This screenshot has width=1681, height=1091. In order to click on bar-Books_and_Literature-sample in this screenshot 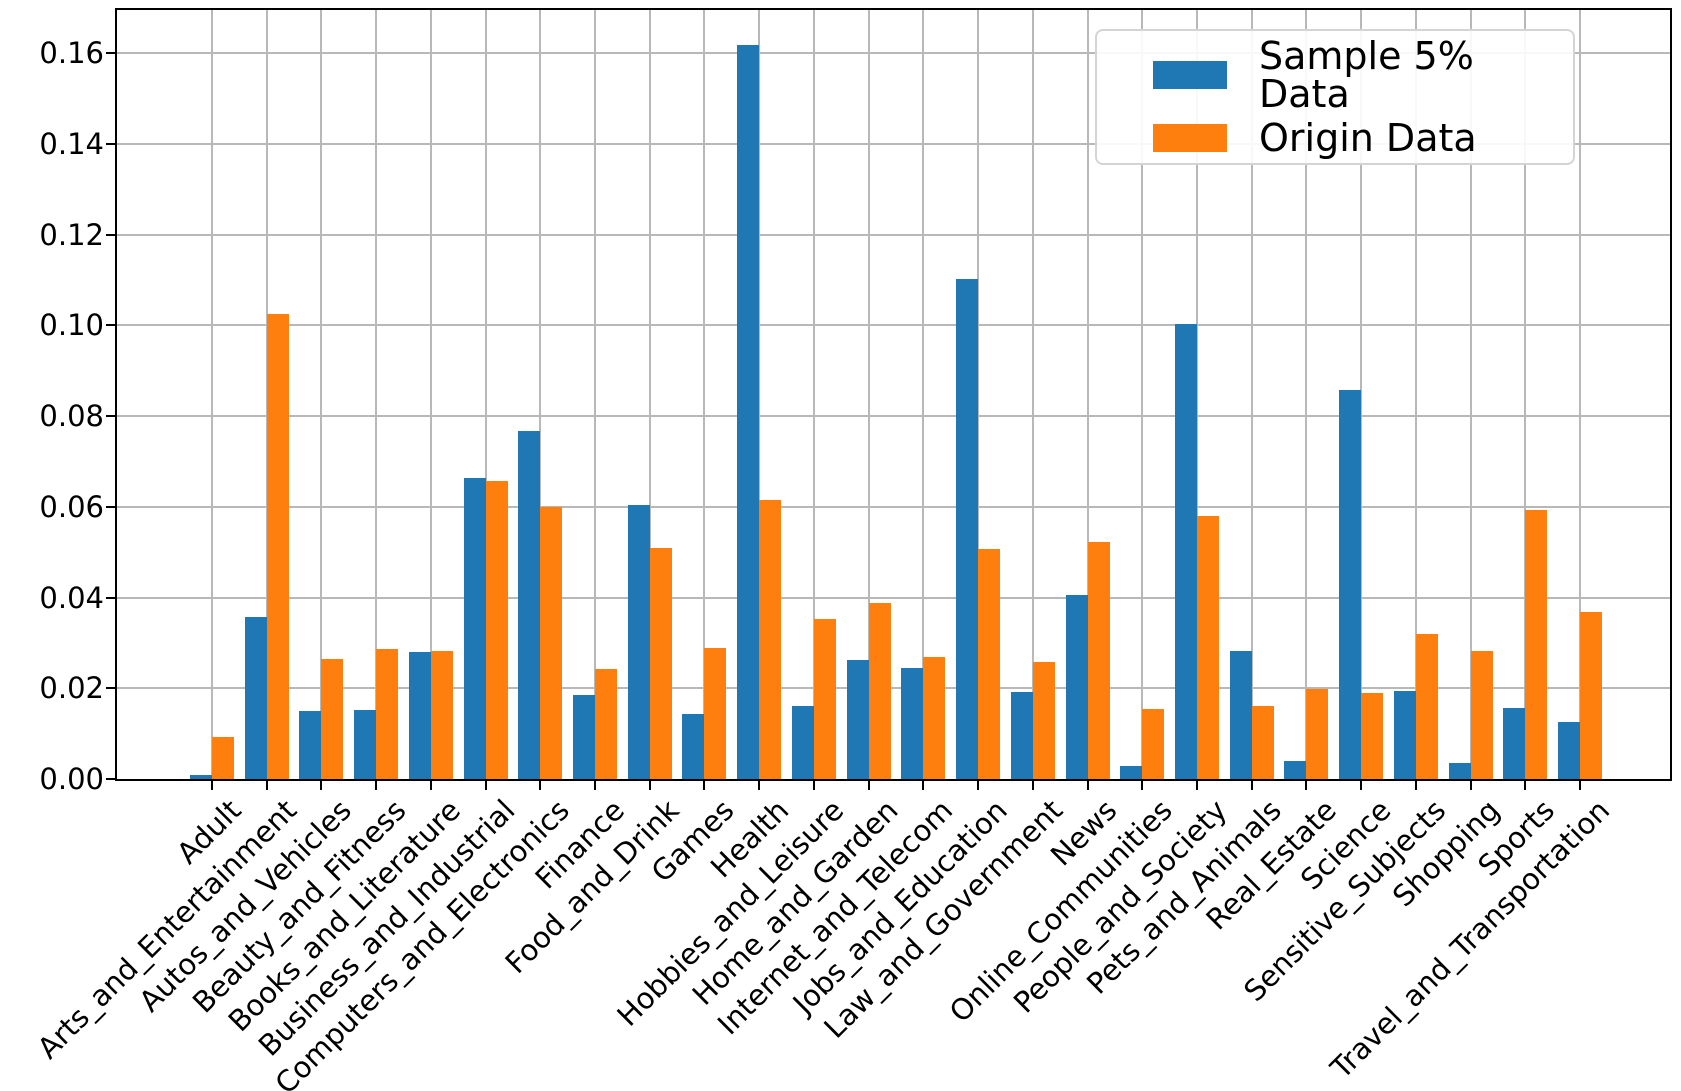, I will do `click(419, 715)`.